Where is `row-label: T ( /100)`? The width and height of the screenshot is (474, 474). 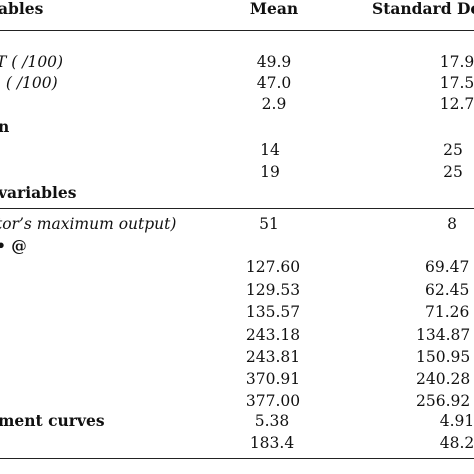 row-label: T ( /100) is located at coordinates (32, 62).